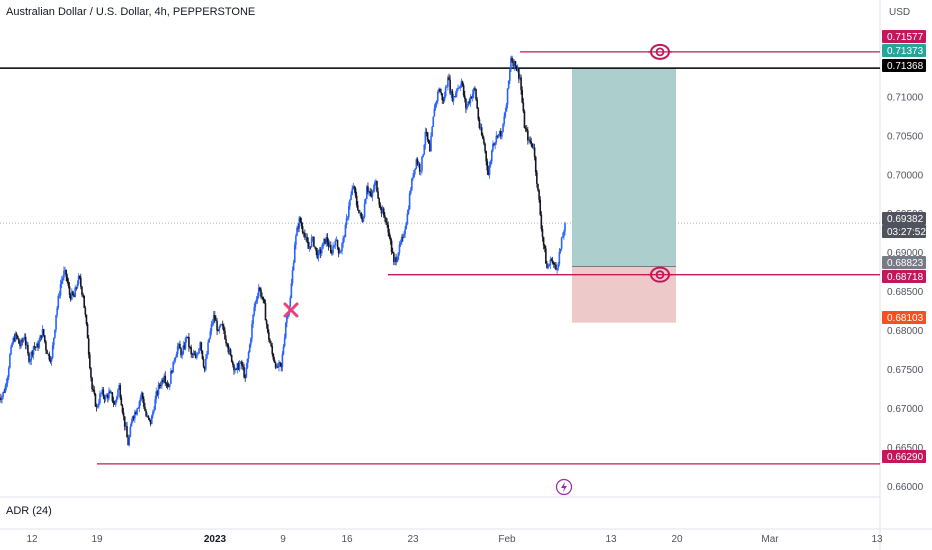 This screenshot has width=932, height=550. I want to click on cross-marker-icon, so click(291, 310).